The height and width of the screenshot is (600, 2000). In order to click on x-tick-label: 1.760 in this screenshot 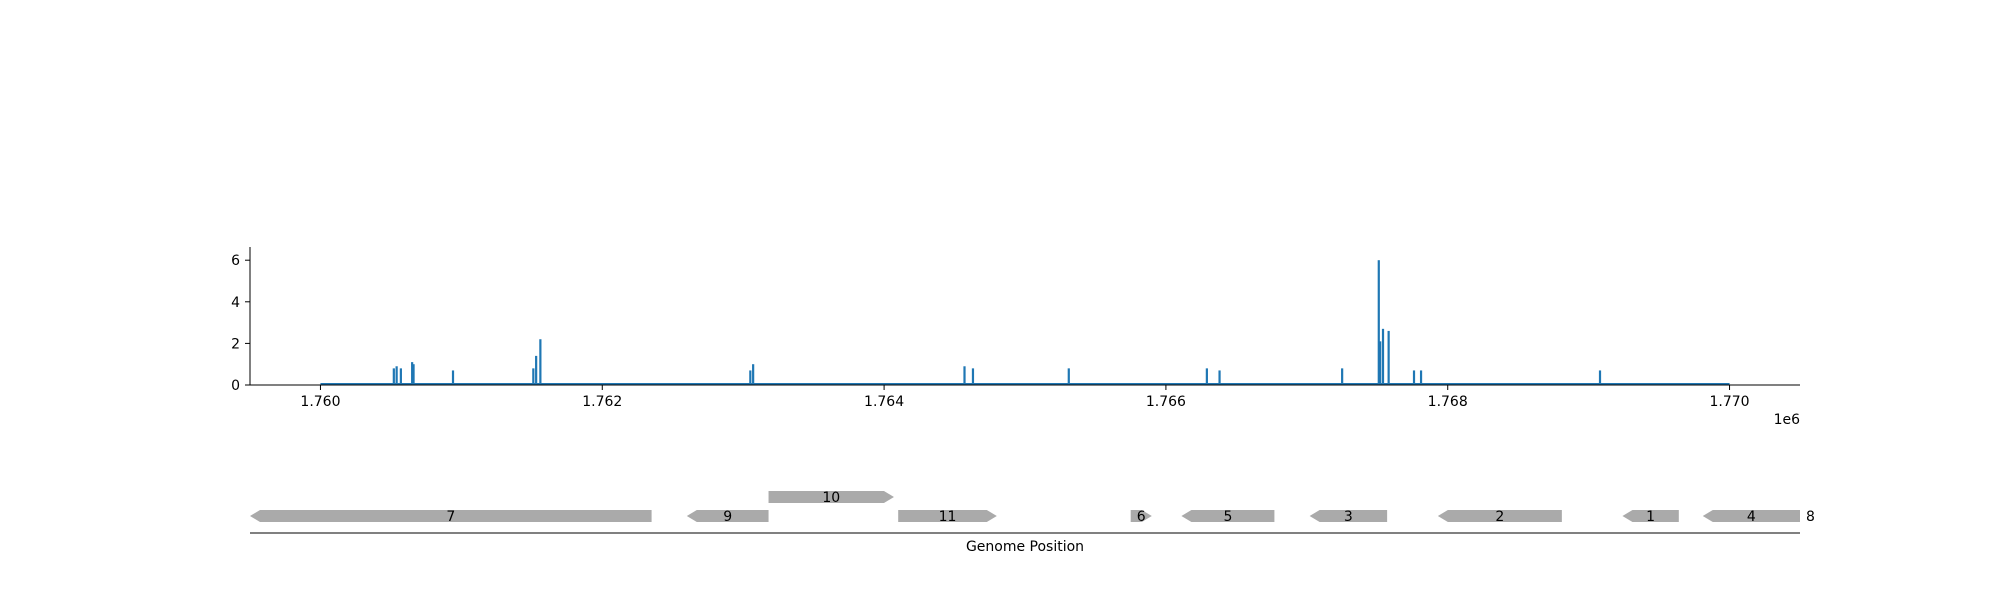, I will do `click(320, 402)`.